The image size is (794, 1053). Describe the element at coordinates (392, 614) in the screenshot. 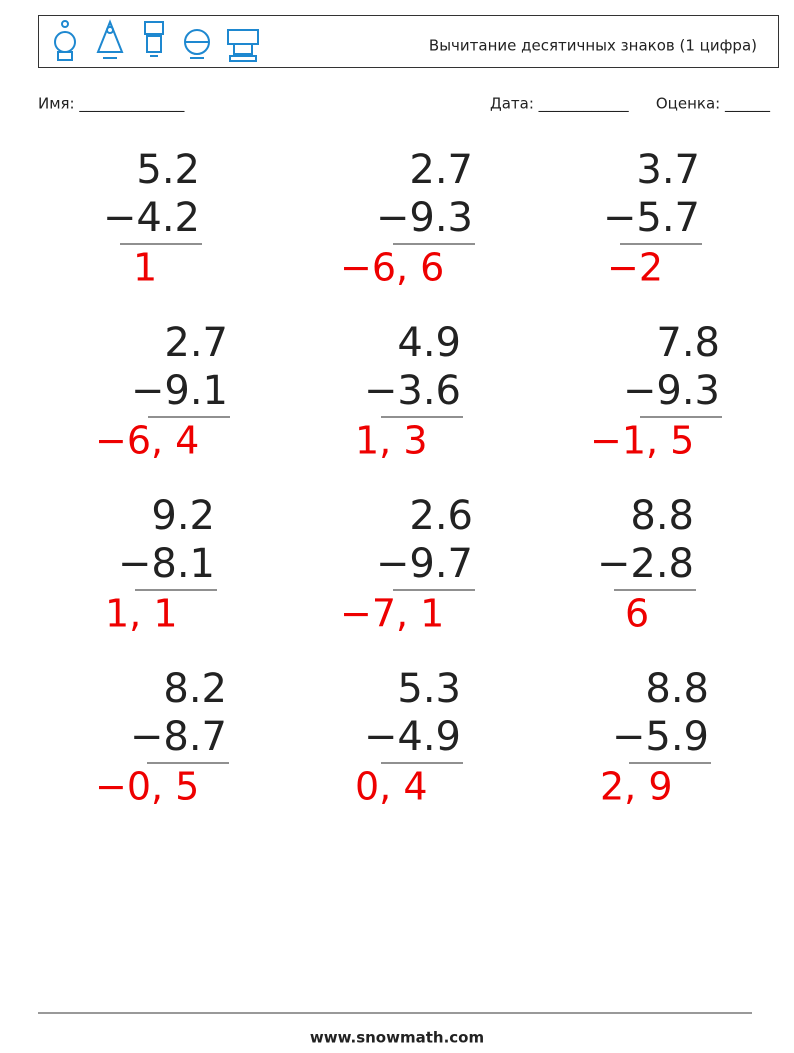

I see `answer: −7, 1` at that location.